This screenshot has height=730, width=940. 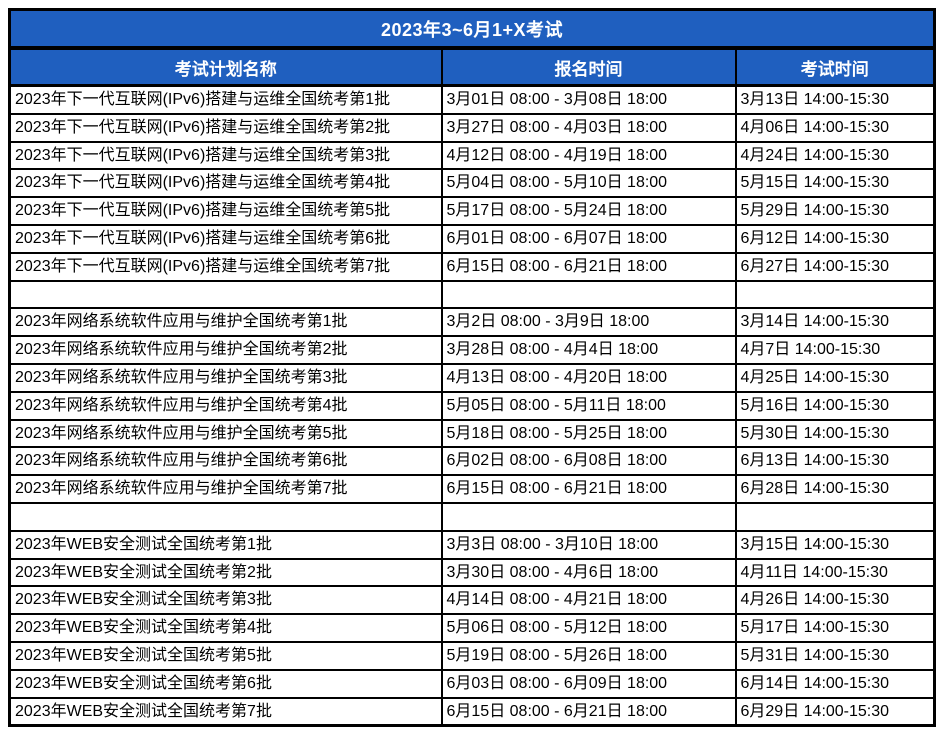 What do you see at coordinates (835, 572) in the screenshot?
I see `exam-time-cell: 4月11日 14:00-15:30` at bounding box center [835, 572].